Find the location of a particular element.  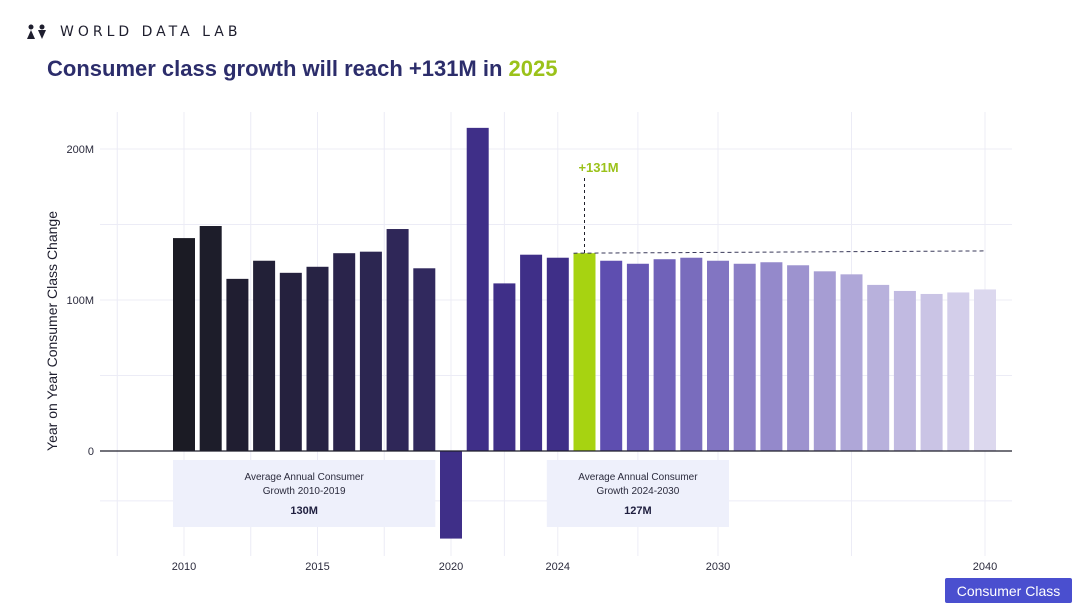

bar-2030 is located at coordinates (718, 355).